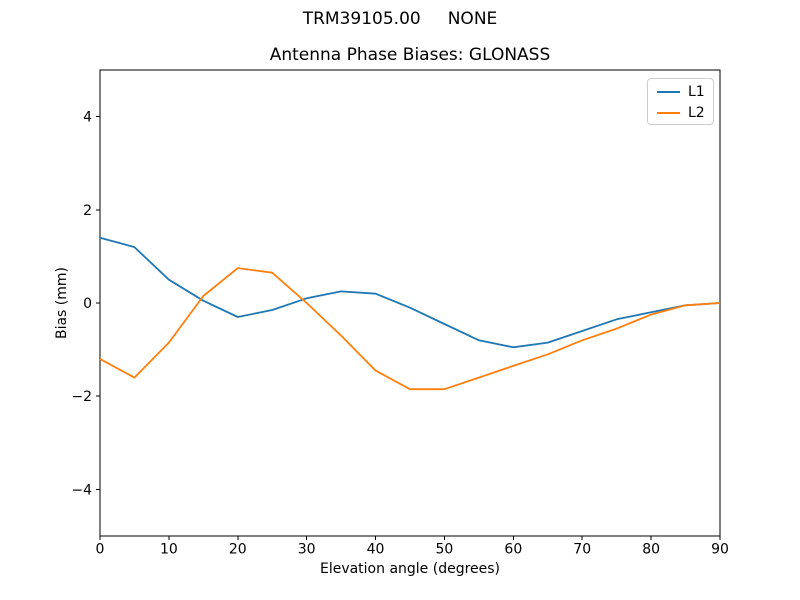 This screenshot has height=600, width=800. What do you see at coordinates (62, 303) in the screenshot?
I see `y-axis-label: Bias (mm)` at bounding box center [62, 303].